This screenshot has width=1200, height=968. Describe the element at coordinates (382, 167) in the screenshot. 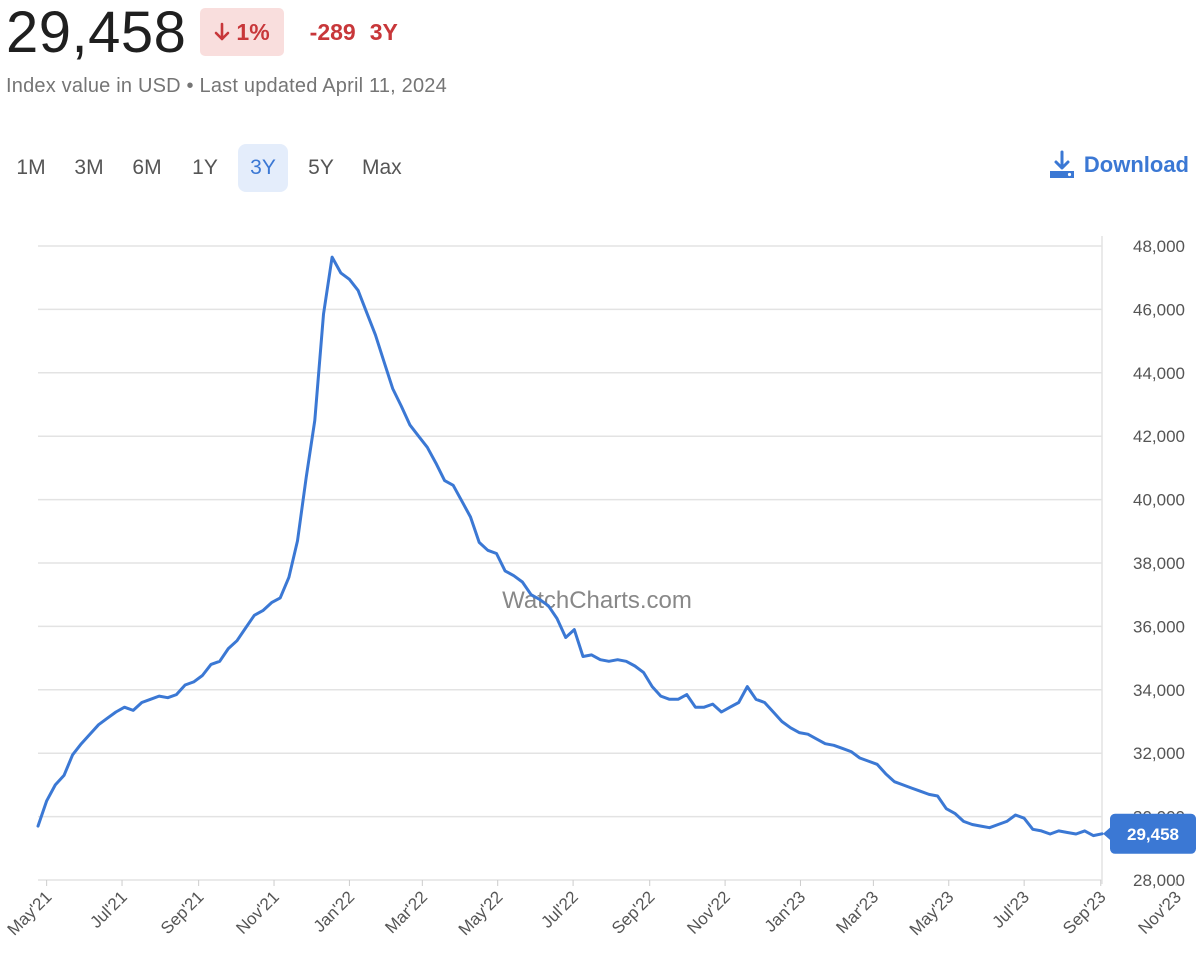

I see `tab-max: Max` at that location.